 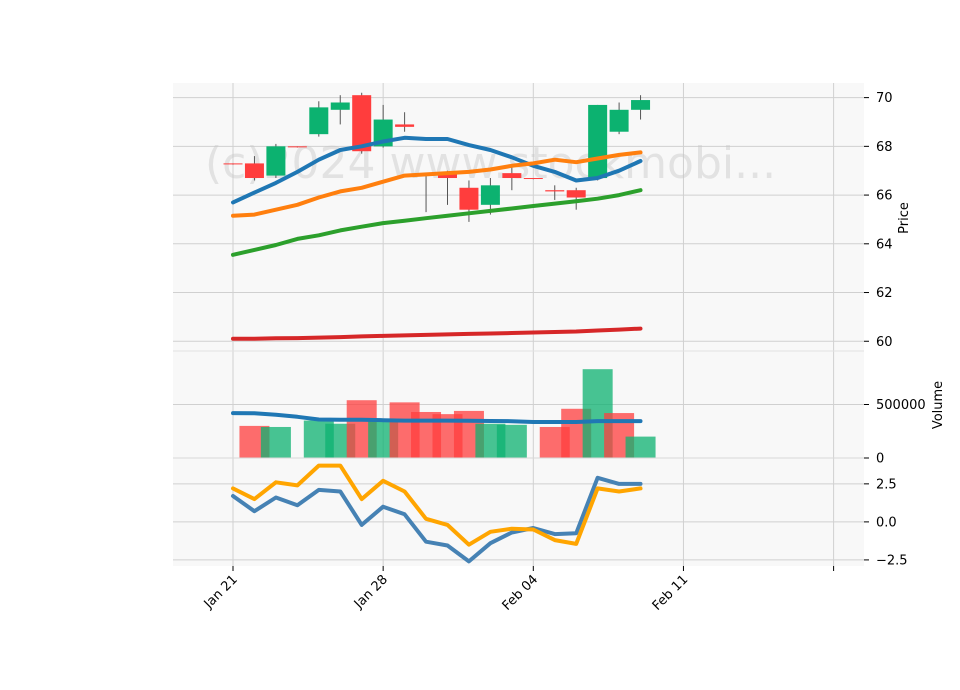 I want to click on price-tick-label: 62, so click(x=884, y=293).